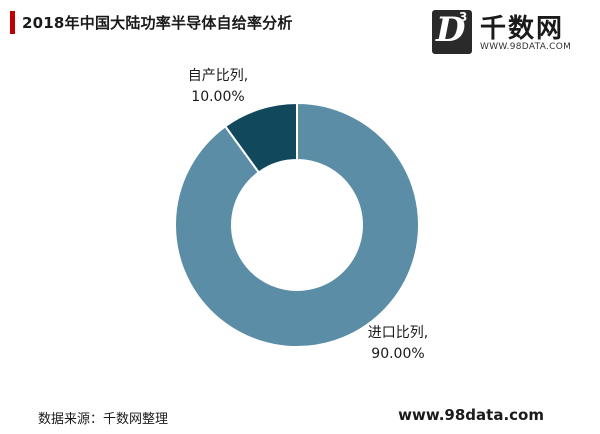  I want to click on brand-logo: D 3 千数网 WWW.98DATA.COM, so click(512, 32).